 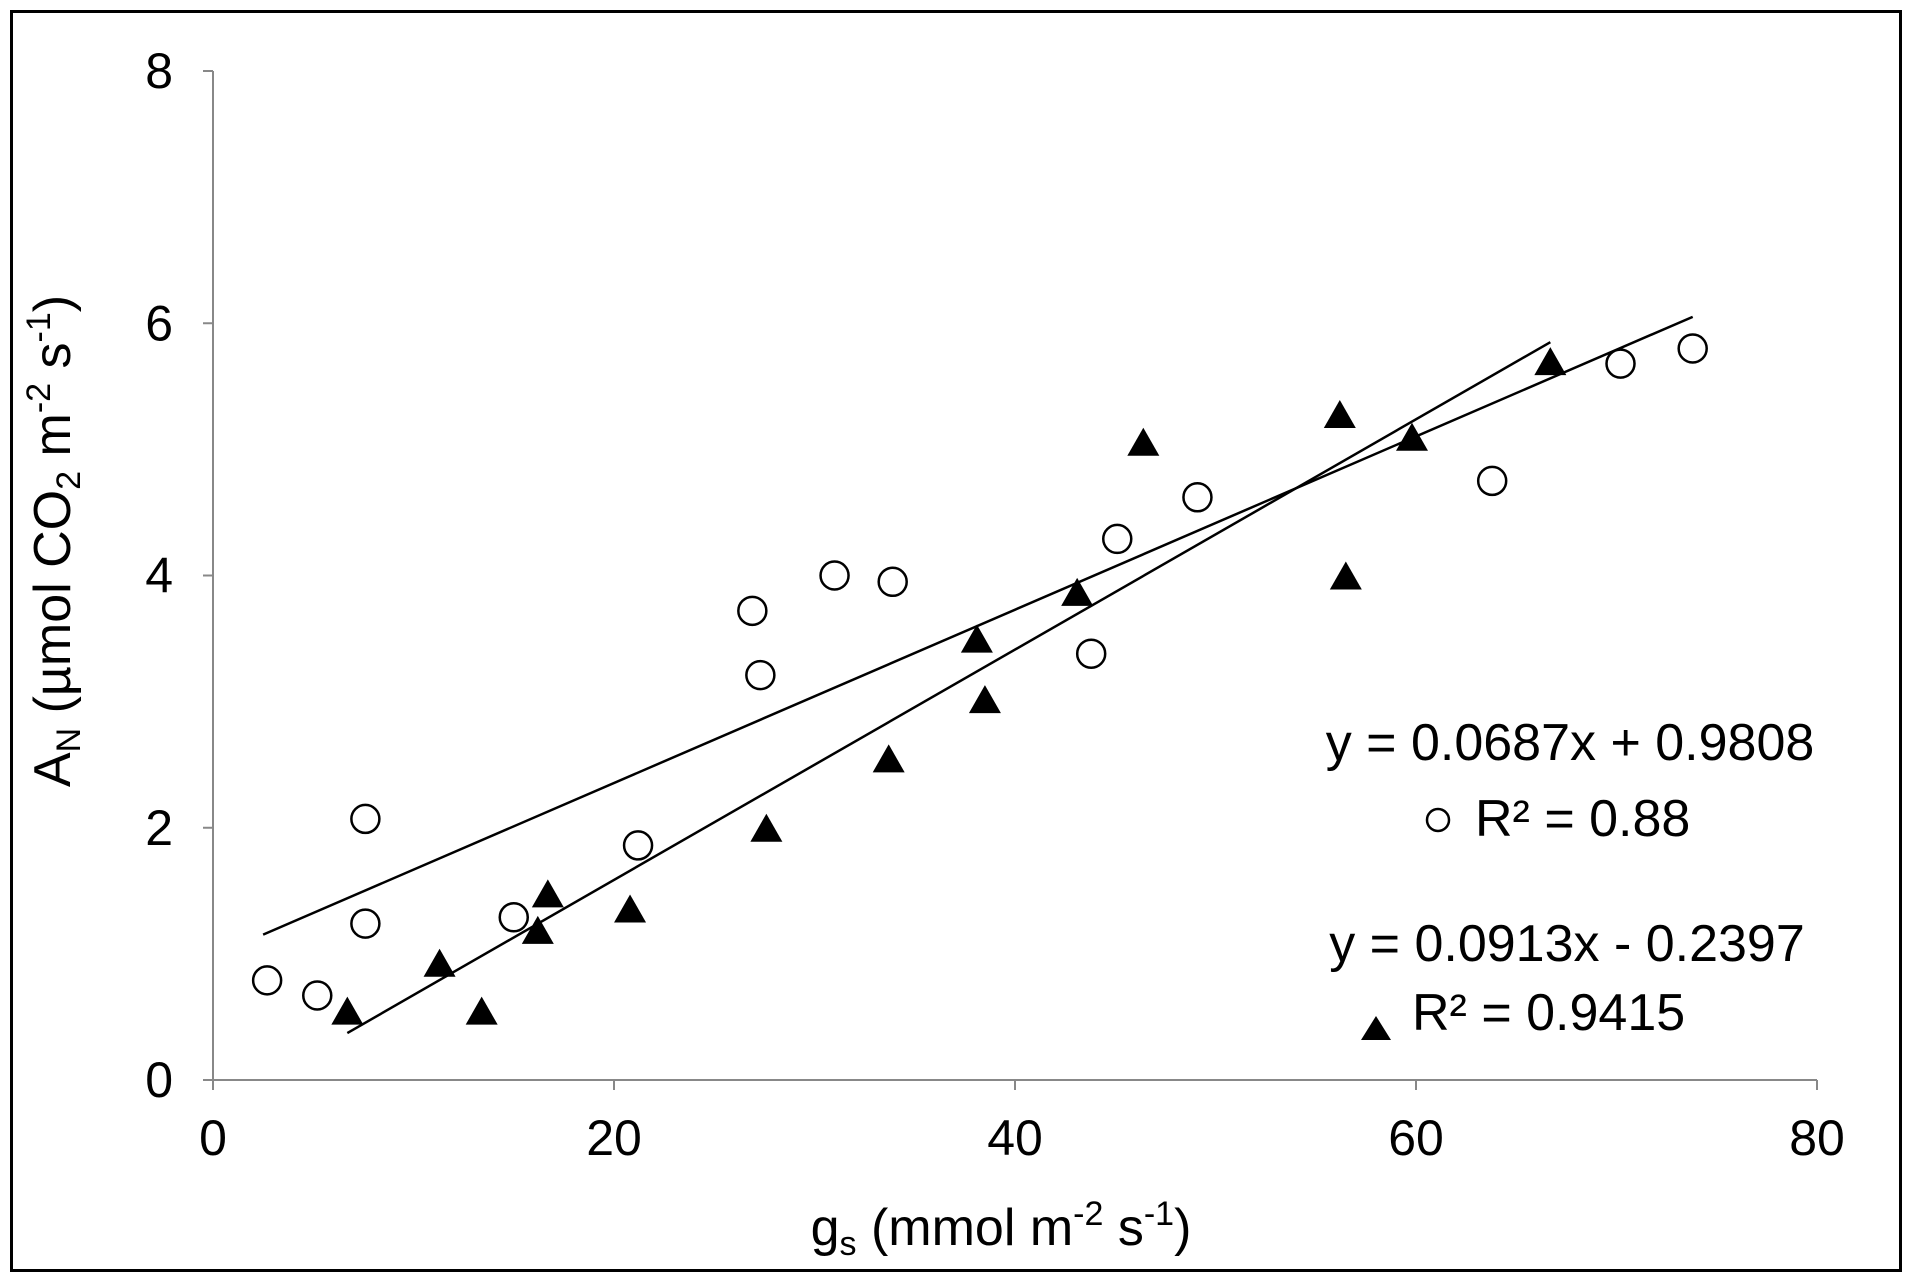 What do you see at coordinates (1817, 1138) in the screenshot?
I see `x-tick-label: 80` at bounding box center [1817, 1138].